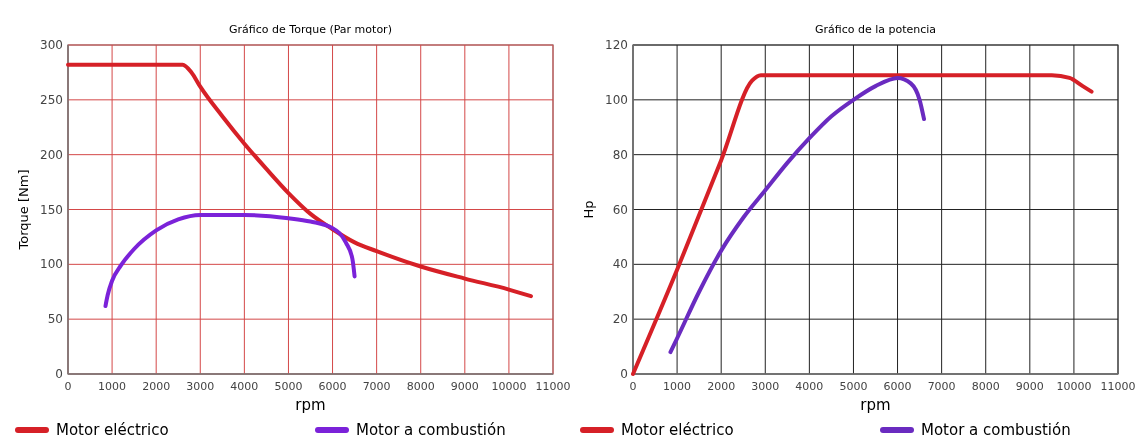  I want to click on y-axis-title: Torque [Nm], so click(23, 210).